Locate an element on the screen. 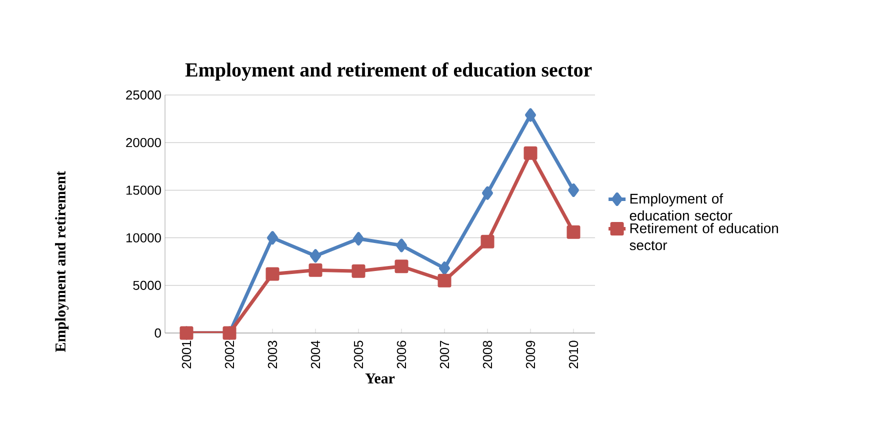 This screenshot has width=880, height=438. y-tick-label: 5000 is located at coordinates (147, 285).